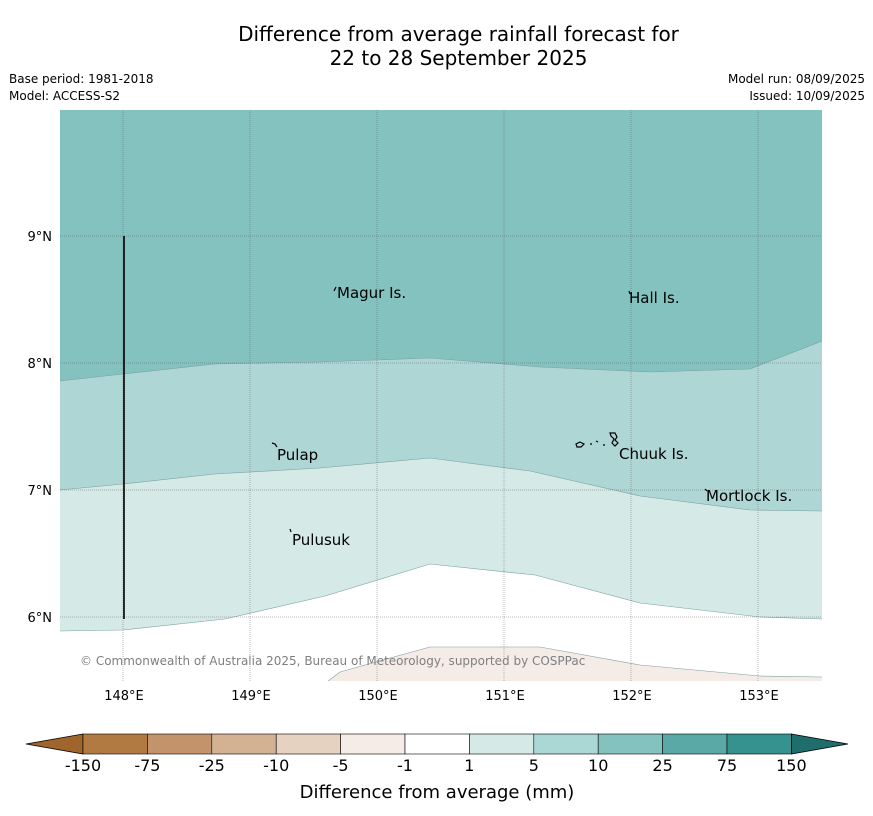 This screenshot has width=873, height=816. I want to click on hall-island-shape, so click(629, 292).